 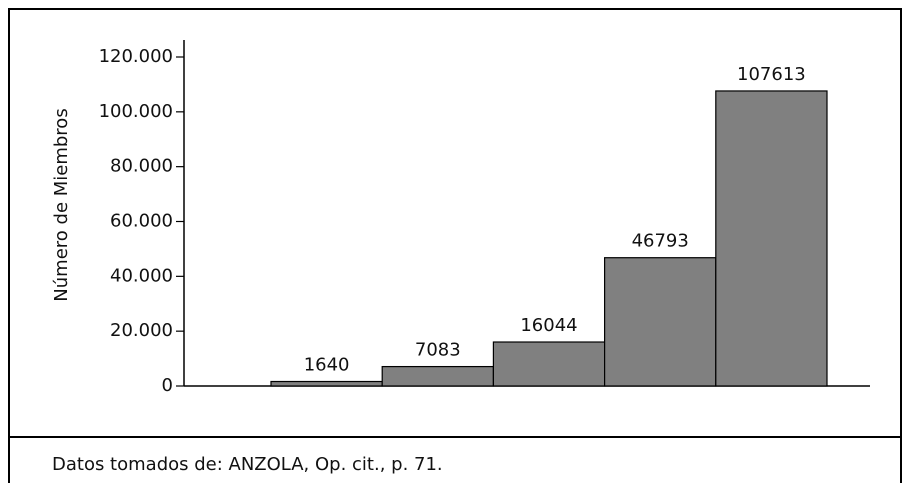 What do you see at coordinates (327, 365) in the screenshot?
I see `data-label: 1640` at bounding box center [327, 365].